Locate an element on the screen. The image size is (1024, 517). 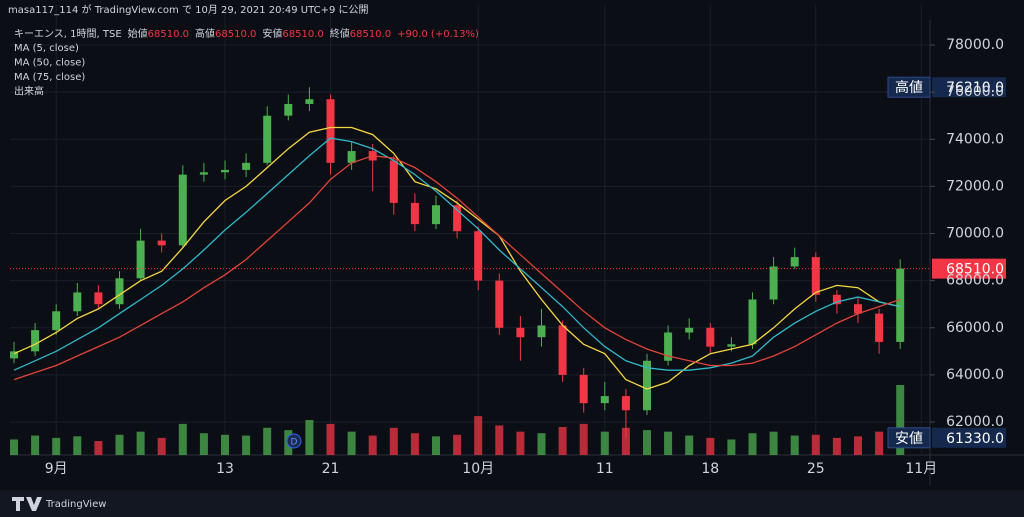
y-tick-label: 64000.0 is located at coordinates (975, 375).